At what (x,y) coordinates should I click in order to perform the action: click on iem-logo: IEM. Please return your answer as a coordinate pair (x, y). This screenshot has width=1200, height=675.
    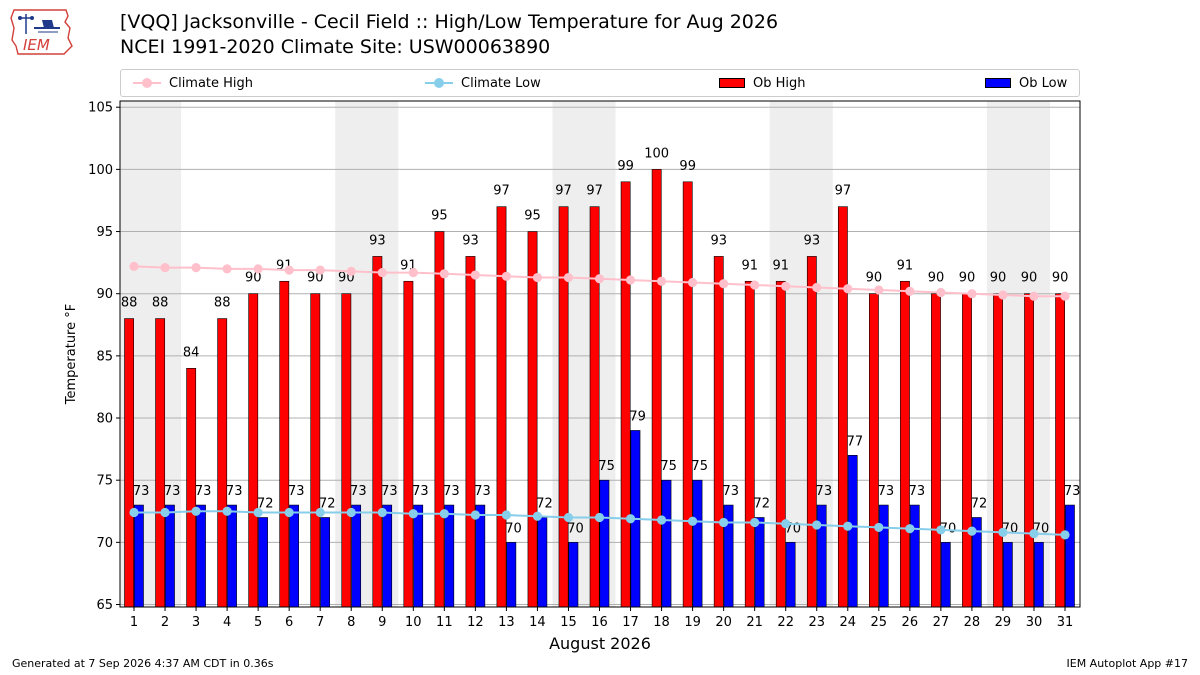
    Looking at the image, I should click on (41, 33).